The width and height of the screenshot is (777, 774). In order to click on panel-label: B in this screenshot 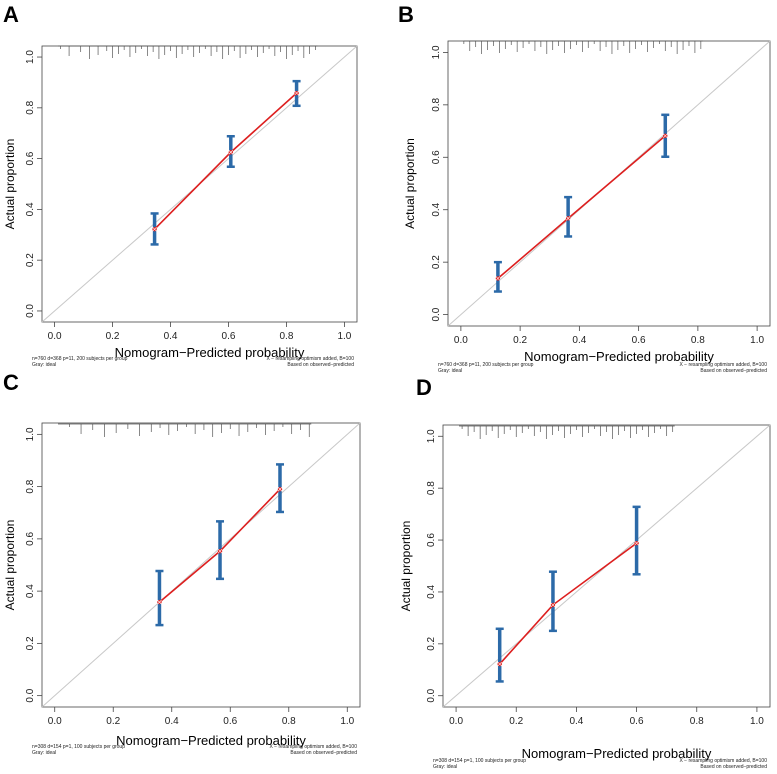, I will do `click(406, 14)`.